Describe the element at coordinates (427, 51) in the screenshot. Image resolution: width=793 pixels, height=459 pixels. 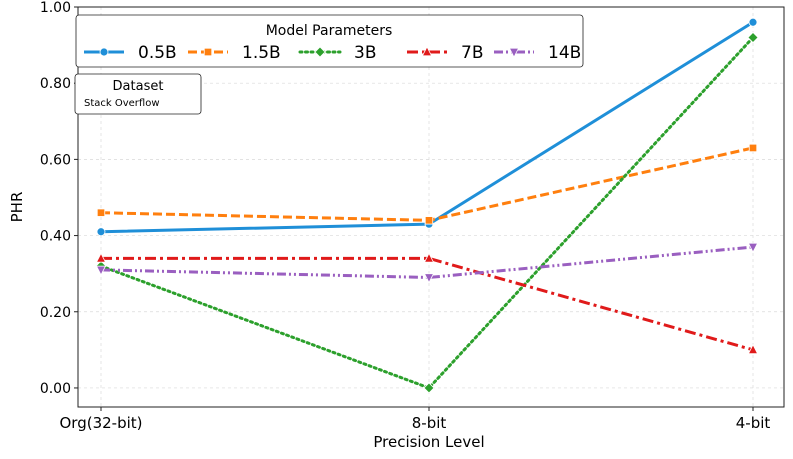
I see `legend-marker-7B` at that location.